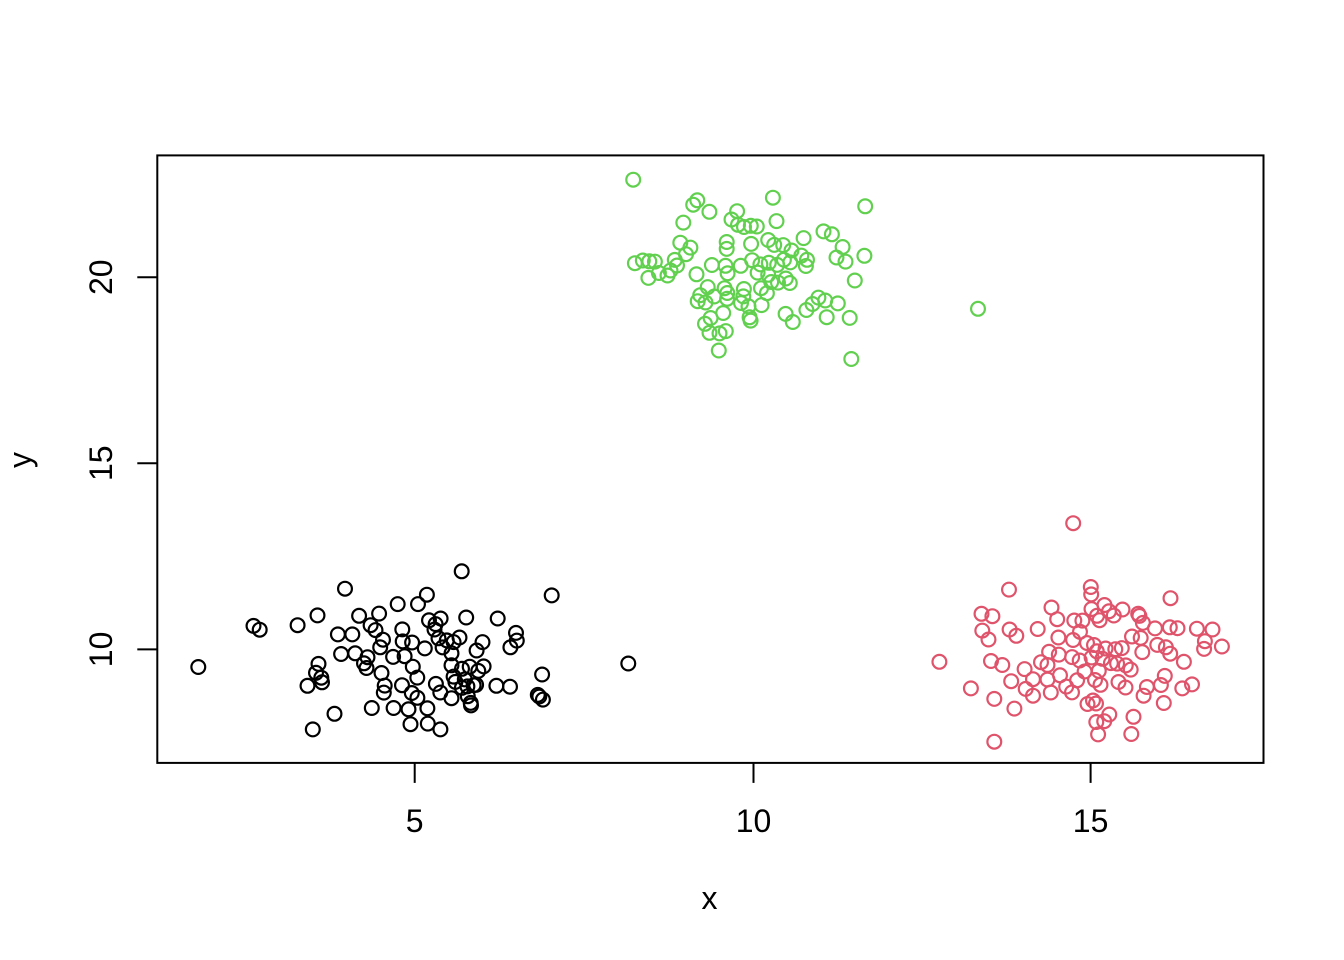 This screenshot has height=960, width=1344. I want to click on svg-text: 5, so click(415, 821).